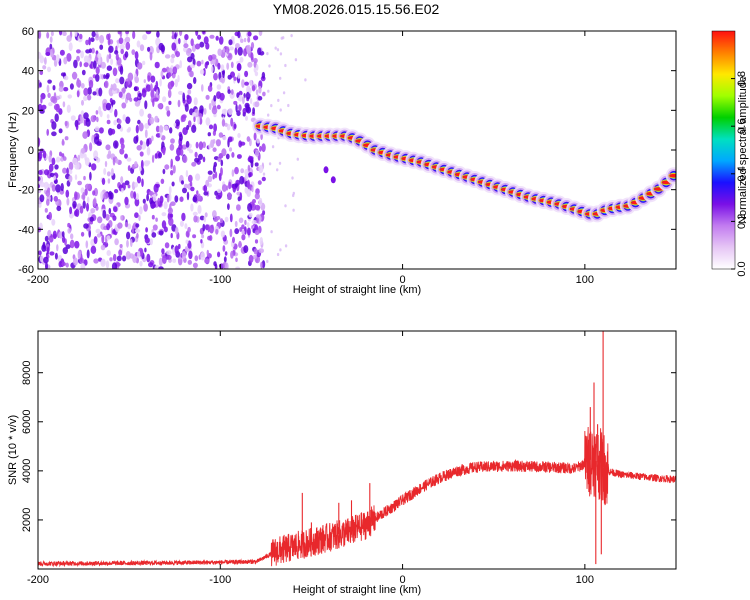  What do you see at coordinates (27, 372) in the screenshot?
I see `y-tick-label: 8000` at bounding box center [27, 372].